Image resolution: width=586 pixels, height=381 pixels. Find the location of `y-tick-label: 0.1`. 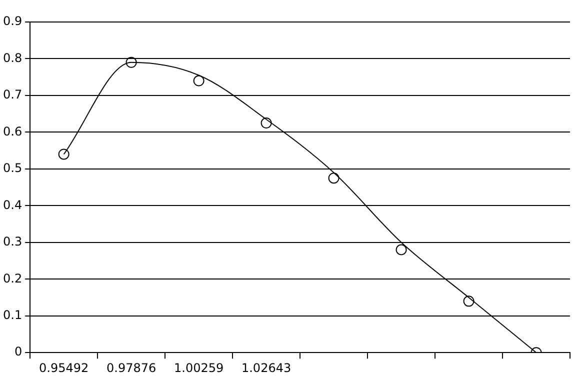

y-tick-label: 0.1 is located at coordinates (12, 315).